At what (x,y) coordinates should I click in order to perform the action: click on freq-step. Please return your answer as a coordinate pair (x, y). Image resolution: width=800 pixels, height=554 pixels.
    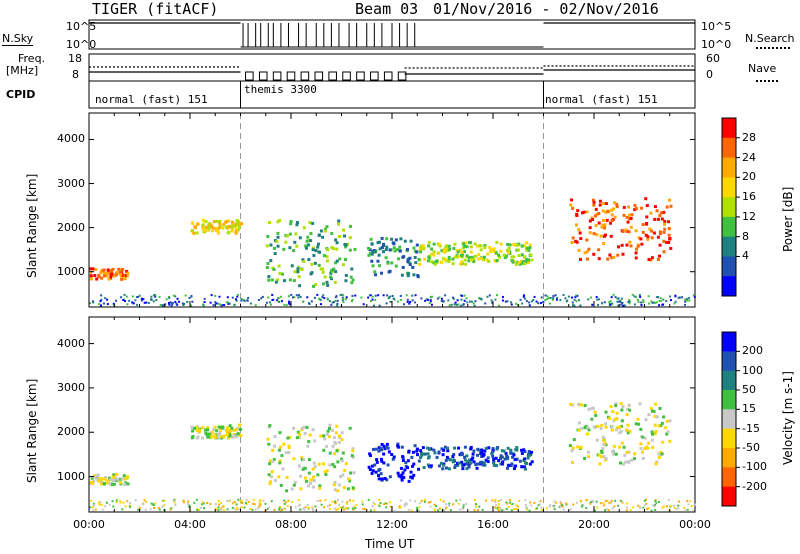
    Looking at the image, I should click on (291, 76).